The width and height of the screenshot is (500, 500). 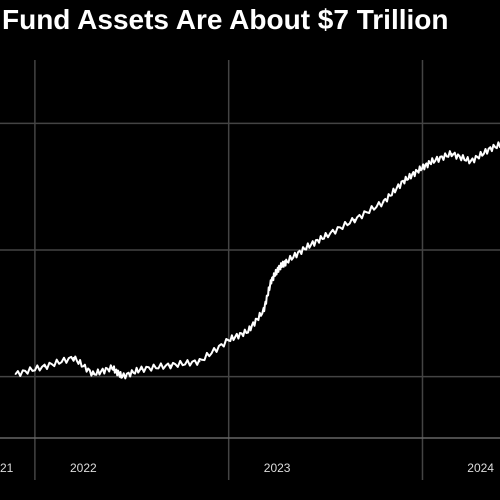 What do you see at coordinates (277, 468) in the screenshot?
I see `x-tick-label-2023: 2023` at bounding box center [277, 468].